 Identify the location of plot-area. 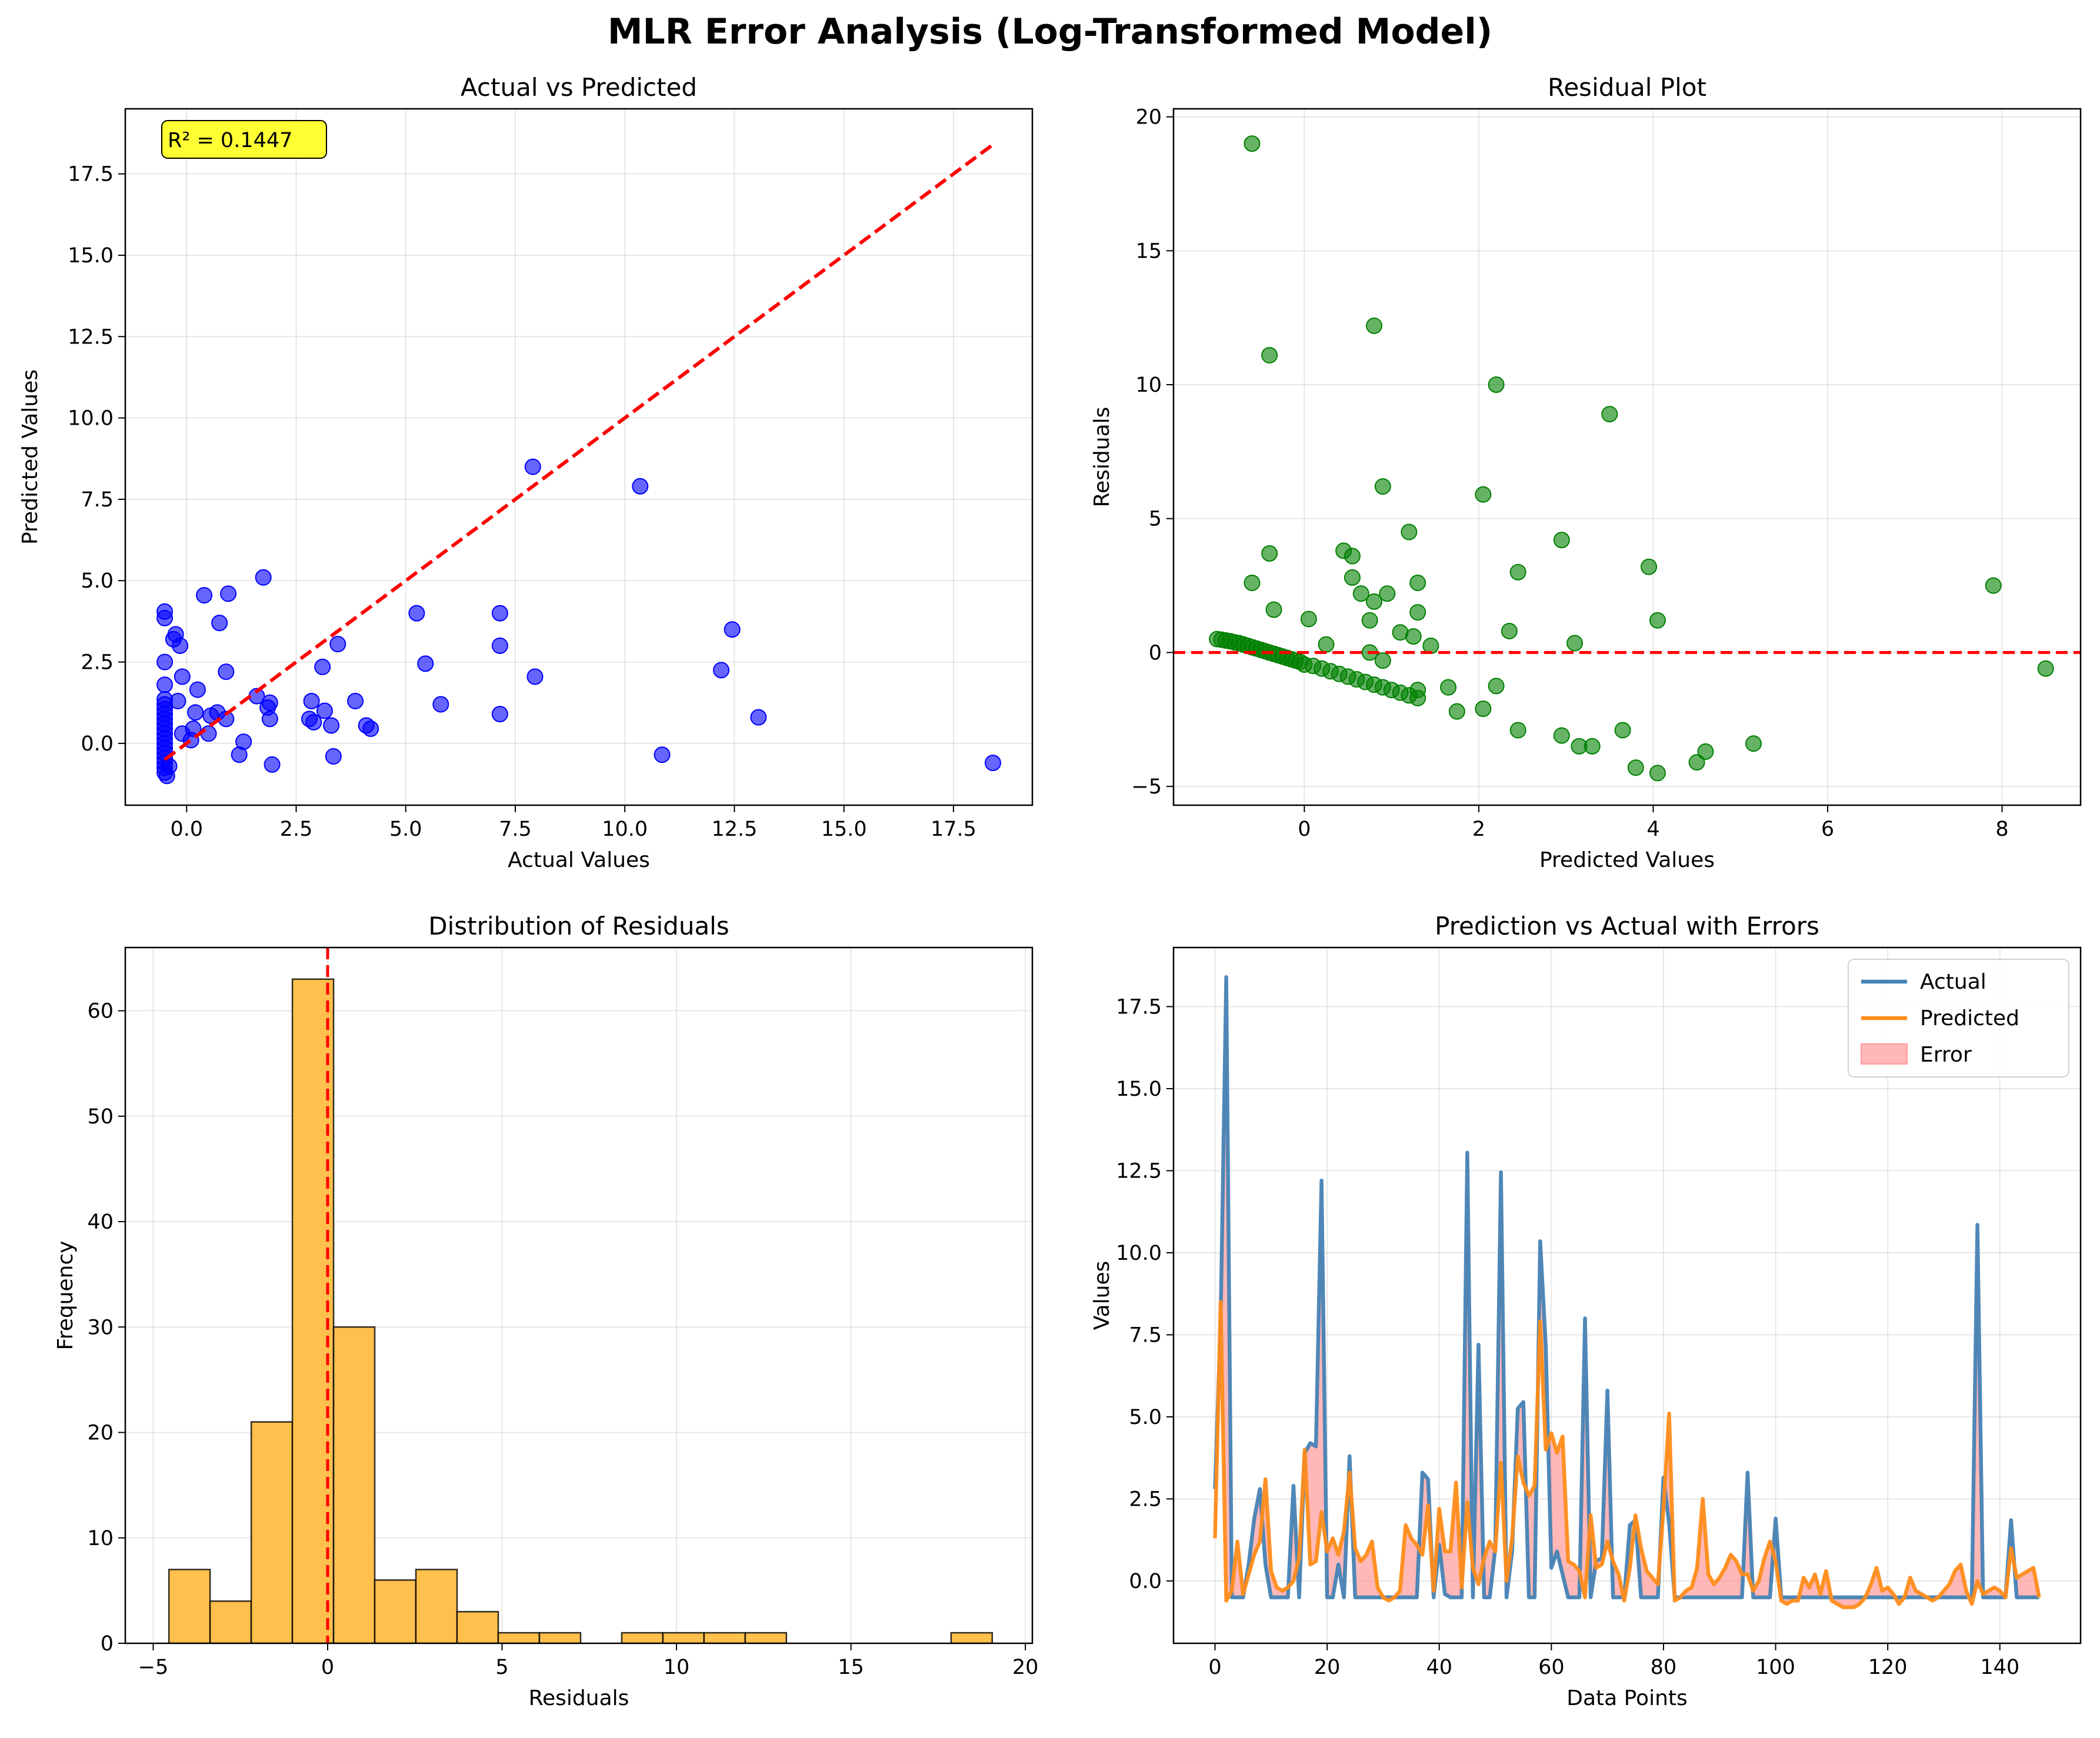
(1627, 1292).